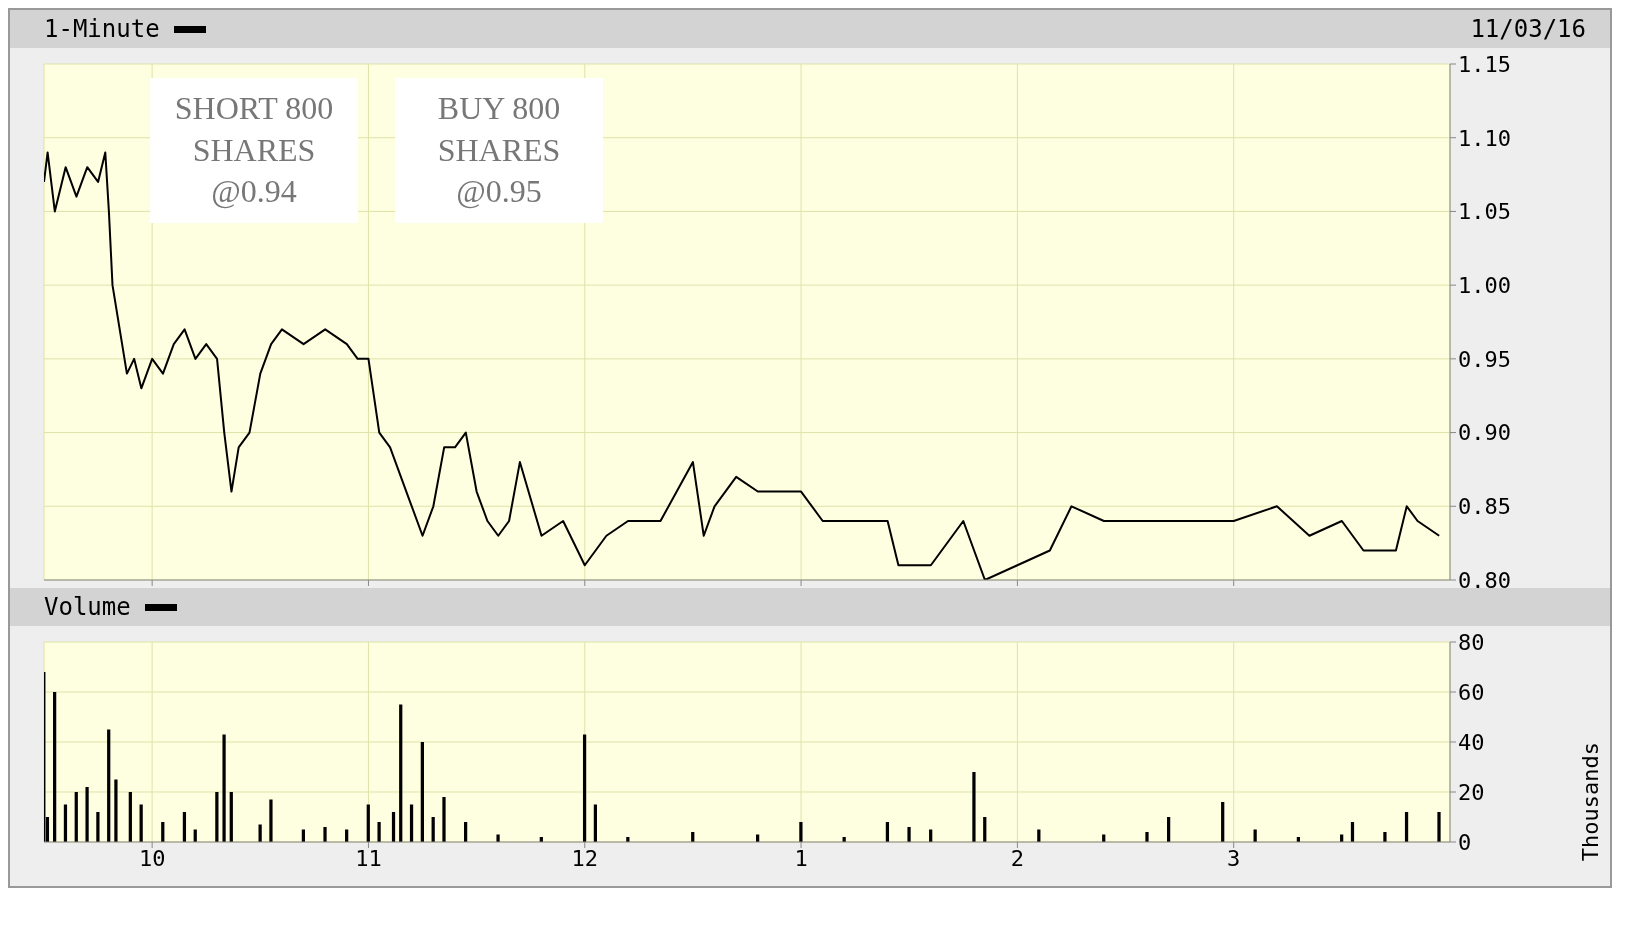 The image size is (1642, 950). Describe the element at coordinates (1471, 642) in the screenshot. I see `y-tick-label: 80` at that location.